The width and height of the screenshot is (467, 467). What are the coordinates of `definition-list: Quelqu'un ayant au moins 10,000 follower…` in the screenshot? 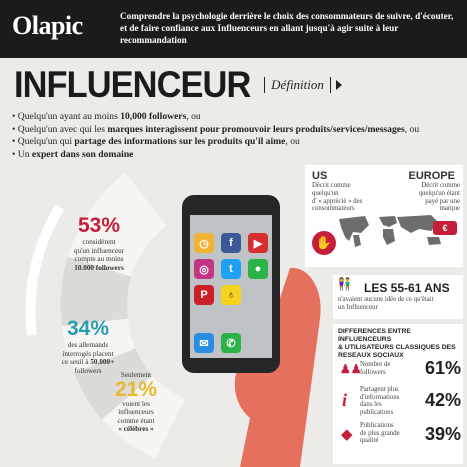 It's located at (238, 136).